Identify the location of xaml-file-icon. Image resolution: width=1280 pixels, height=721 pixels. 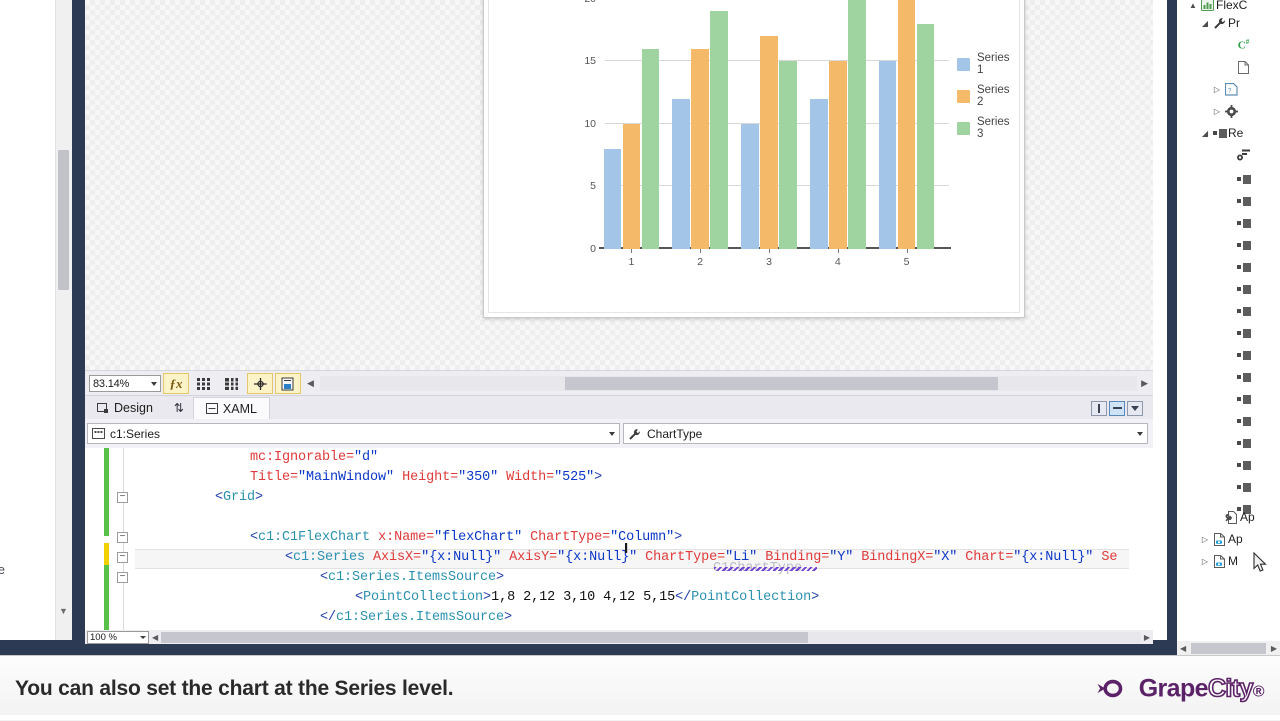
(1219, 539).